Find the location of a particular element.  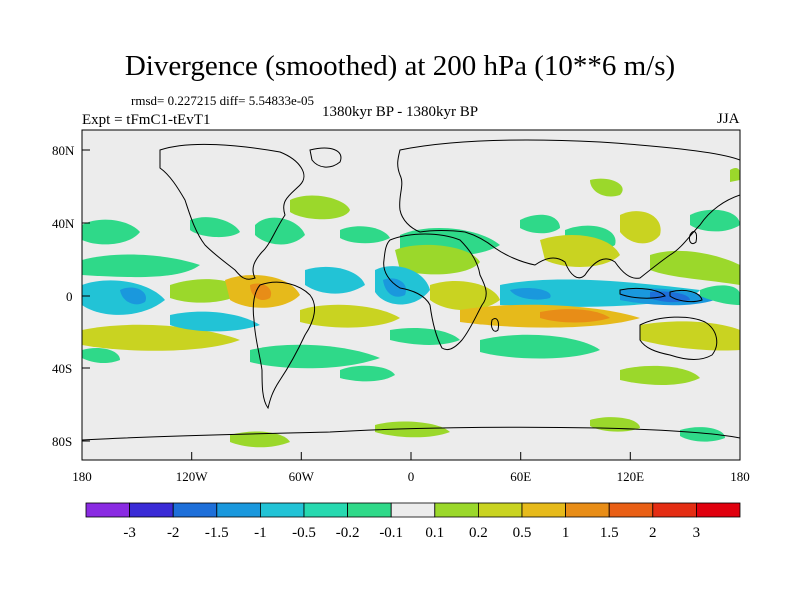

stats-text: rmsd= 0.227215 diff= 5.54833e-05 is located at coordinates (223, 100).